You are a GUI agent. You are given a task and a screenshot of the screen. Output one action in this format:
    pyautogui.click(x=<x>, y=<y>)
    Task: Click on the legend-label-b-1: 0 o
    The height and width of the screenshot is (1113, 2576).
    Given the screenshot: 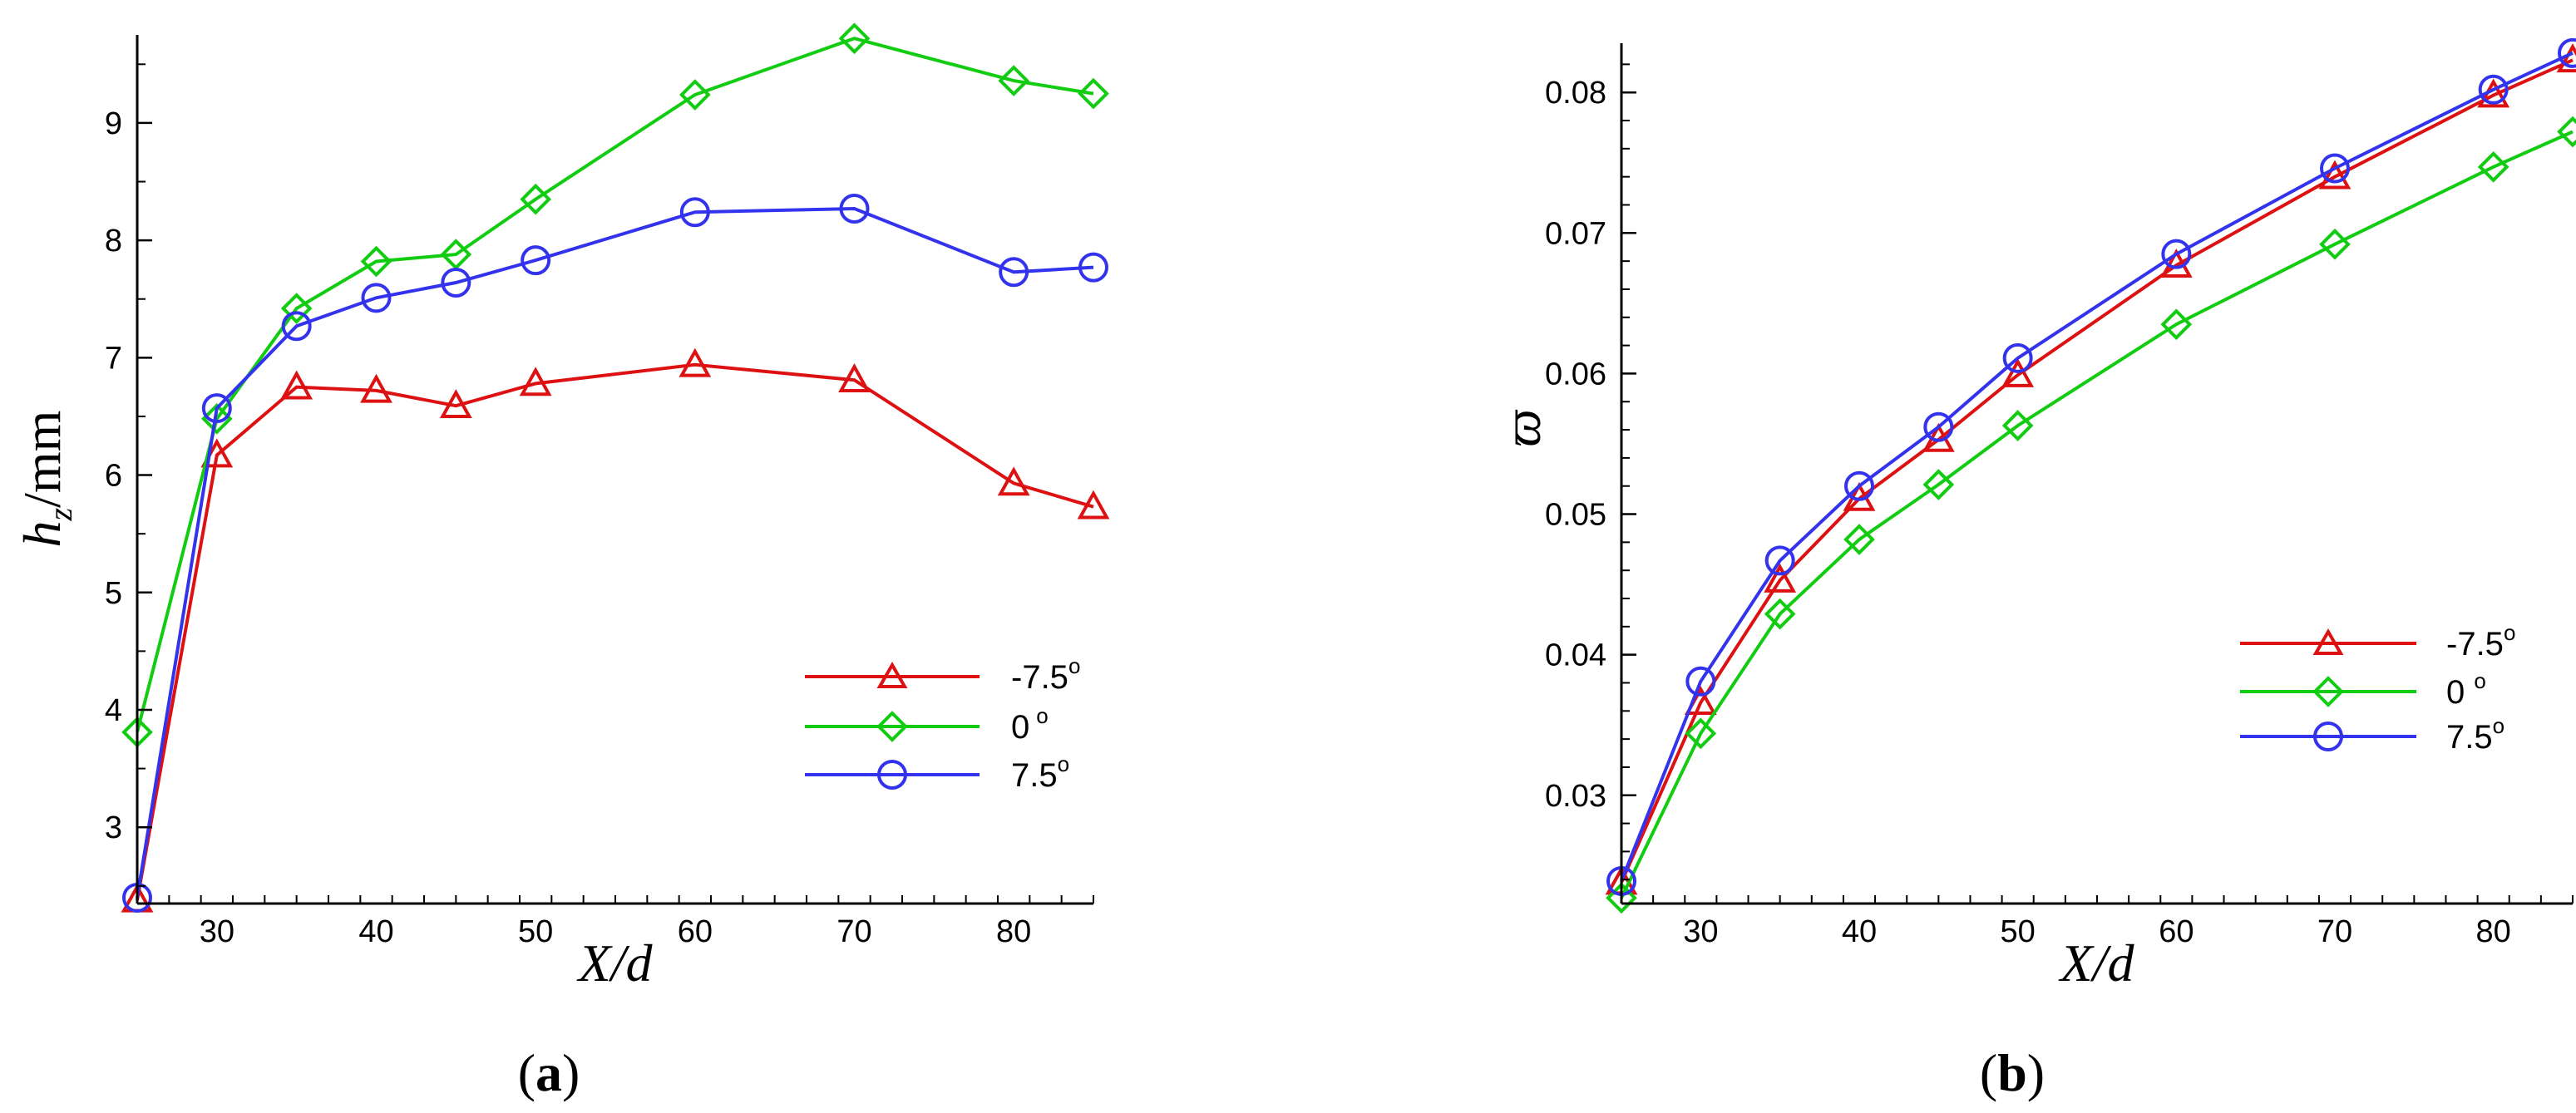 What is the action you would take?
    pyautogui.click(x=2466, y=689)
    